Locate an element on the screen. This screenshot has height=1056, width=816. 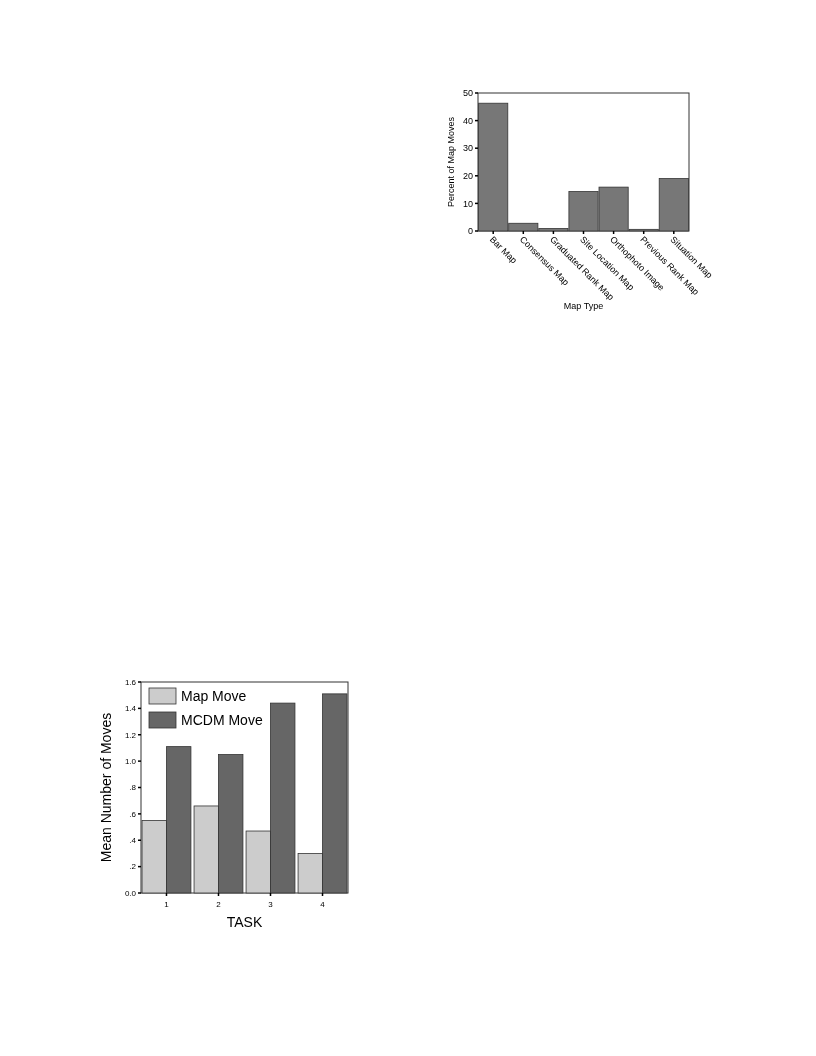
y-tick-label: .6 is located at coordinates (133, 814).